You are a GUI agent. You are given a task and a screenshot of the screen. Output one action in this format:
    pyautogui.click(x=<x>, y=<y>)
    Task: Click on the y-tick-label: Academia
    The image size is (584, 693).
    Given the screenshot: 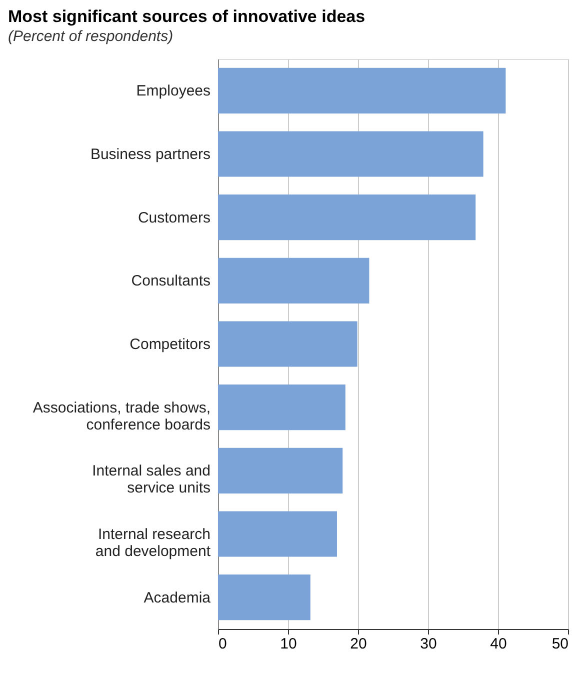 What is the action you would take?
    pyautogui.click(x=178, y=597)
    